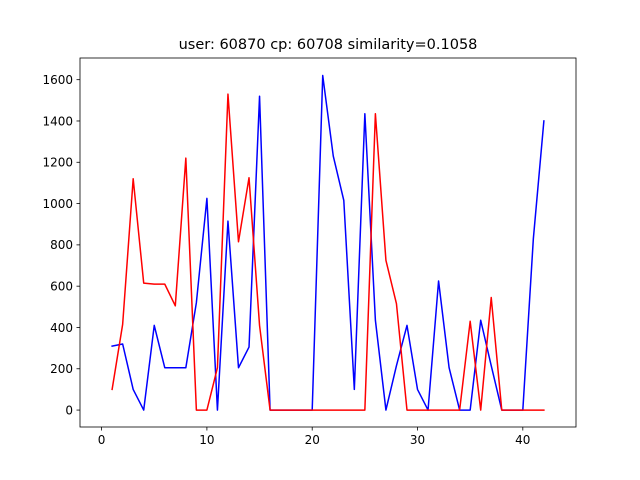  I want to click on x-tick-label: 20, so click(312, 440).